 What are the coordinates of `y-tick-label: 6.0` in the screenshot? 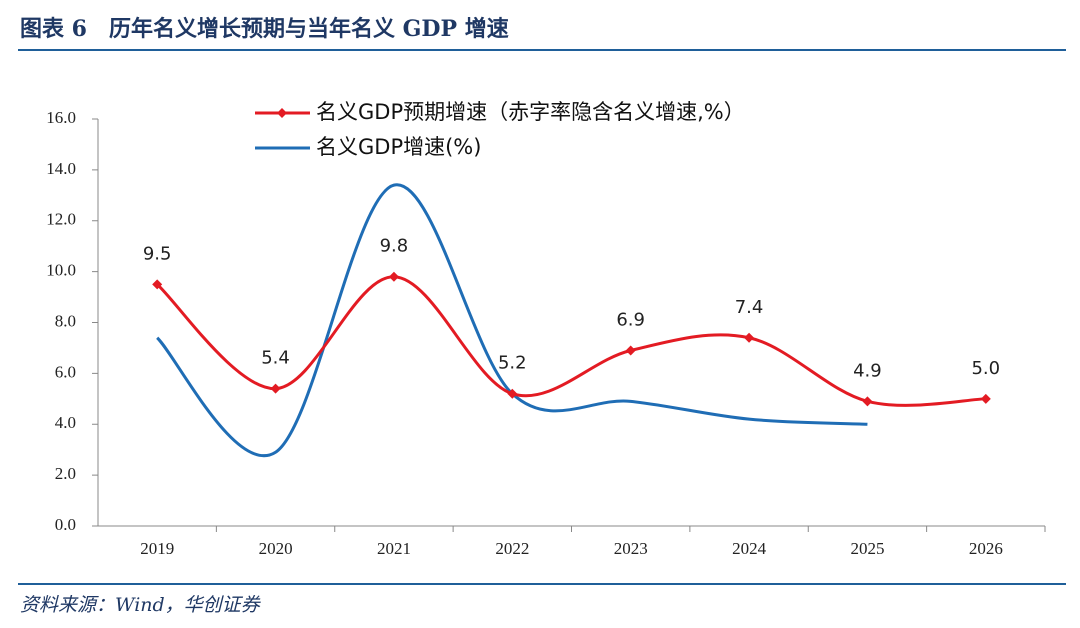 It's located at (65, 371).